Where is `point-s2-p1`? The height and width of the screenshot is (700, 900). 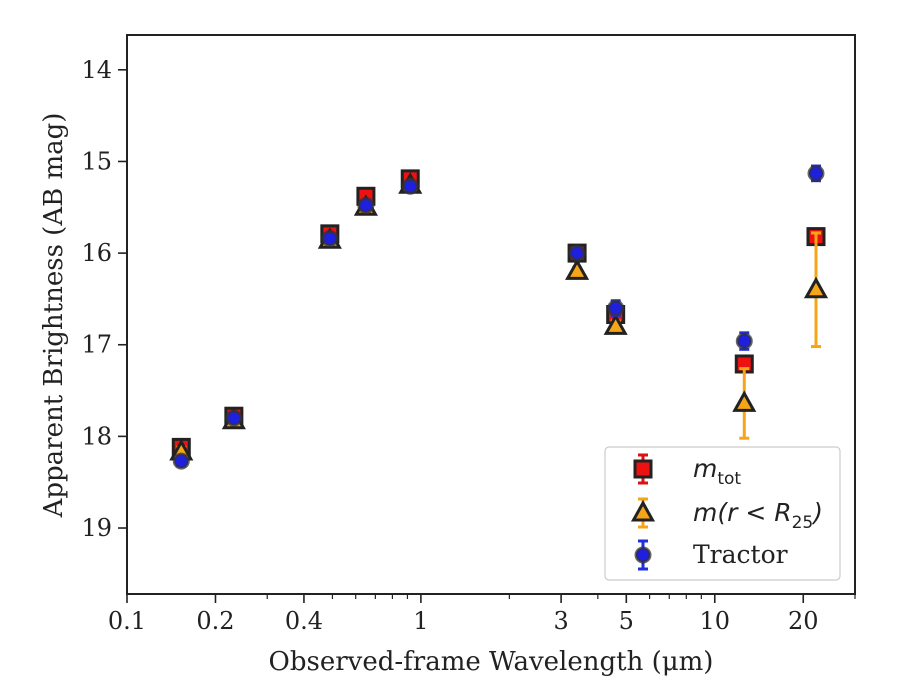 point-s2-p1 is located at coordinates (234, 418).